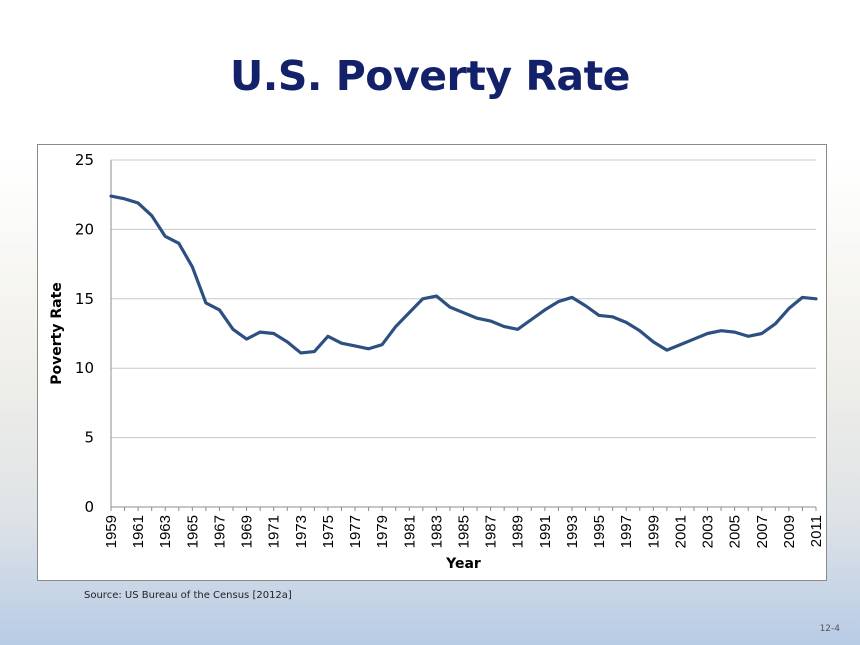 The width and height of the screenshot is (860, 645). I want to click on x-tick-label: 1983, so click(436, 531).